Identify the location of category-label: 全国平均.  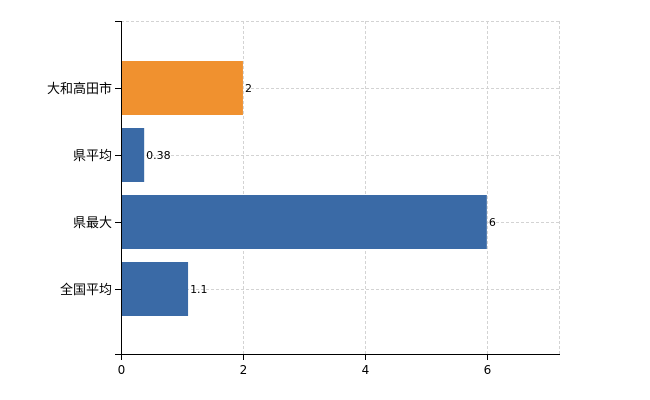
(86, 290).